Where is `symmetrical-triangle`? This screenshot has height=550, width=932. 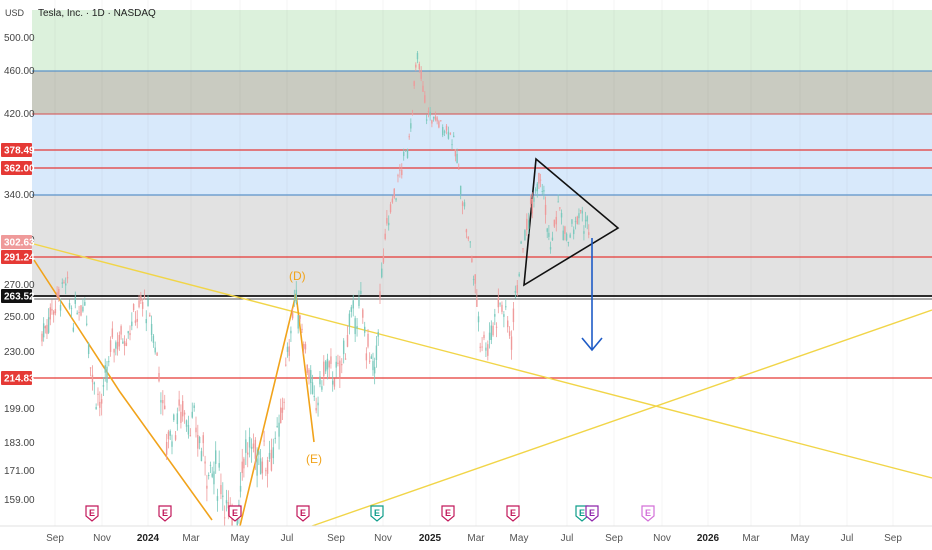
symmetrical-triangle is located at coordinates (571, 222).